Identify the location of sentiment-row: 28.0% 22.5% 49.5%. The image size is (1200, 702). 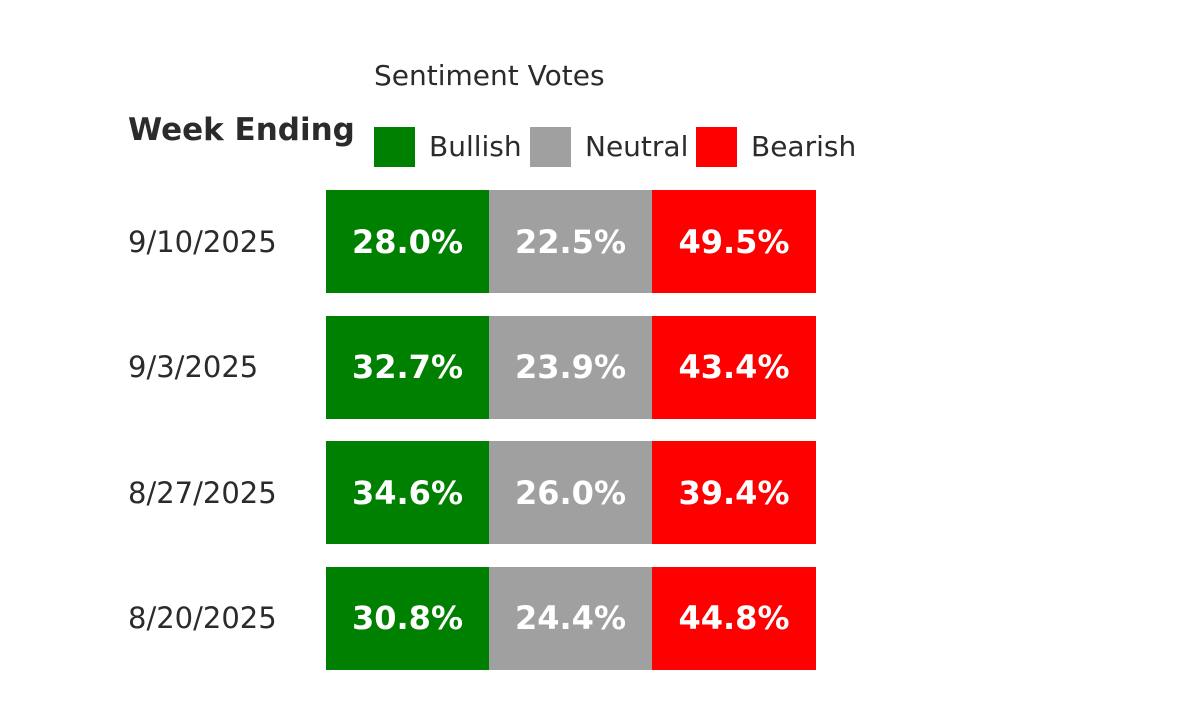
(571, 241).